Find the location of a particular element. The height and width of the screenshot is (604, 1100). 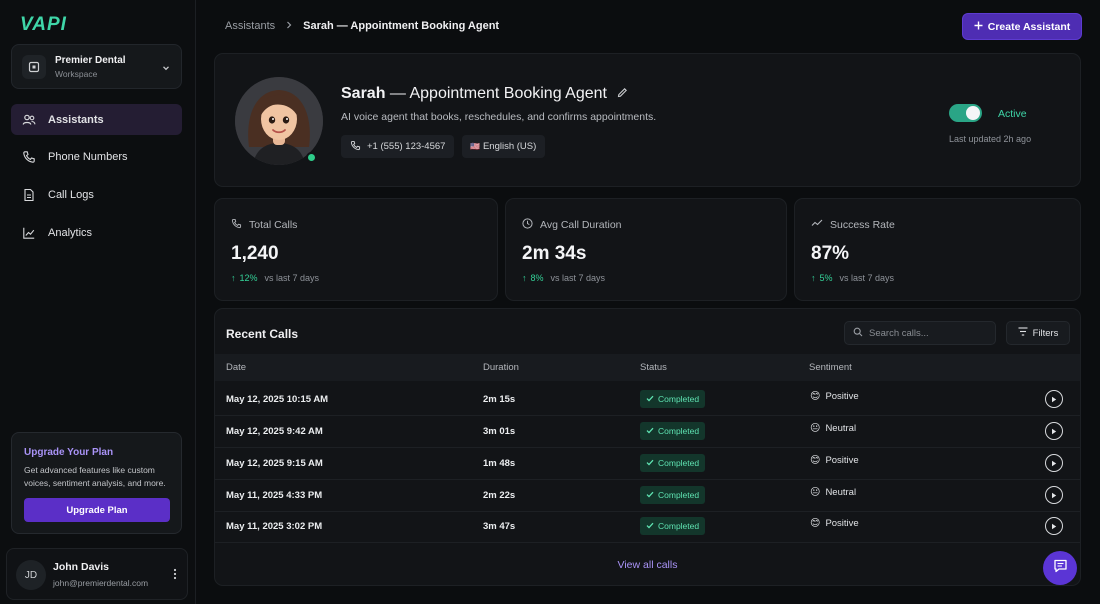

stat-label: Success Rate is located at coordinates (862, 224).